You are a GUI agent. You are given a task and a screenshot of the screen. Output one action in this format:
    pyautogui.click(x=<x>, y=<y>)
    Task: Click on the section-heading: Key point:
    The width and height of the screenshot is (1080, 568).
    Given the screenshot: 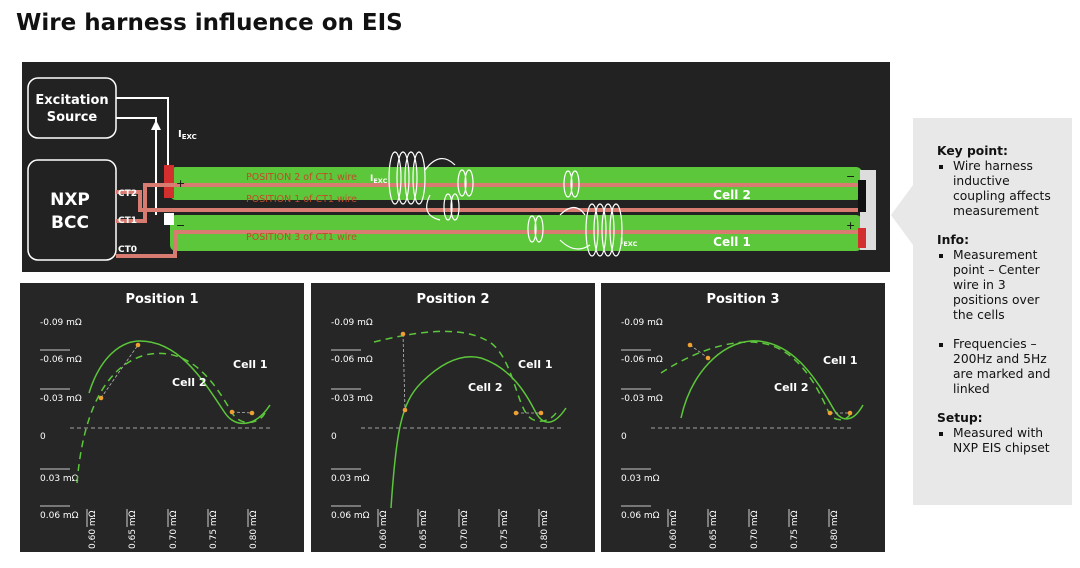 What is the action you would take?
    pyautogui.click(x=972, y=151)
    